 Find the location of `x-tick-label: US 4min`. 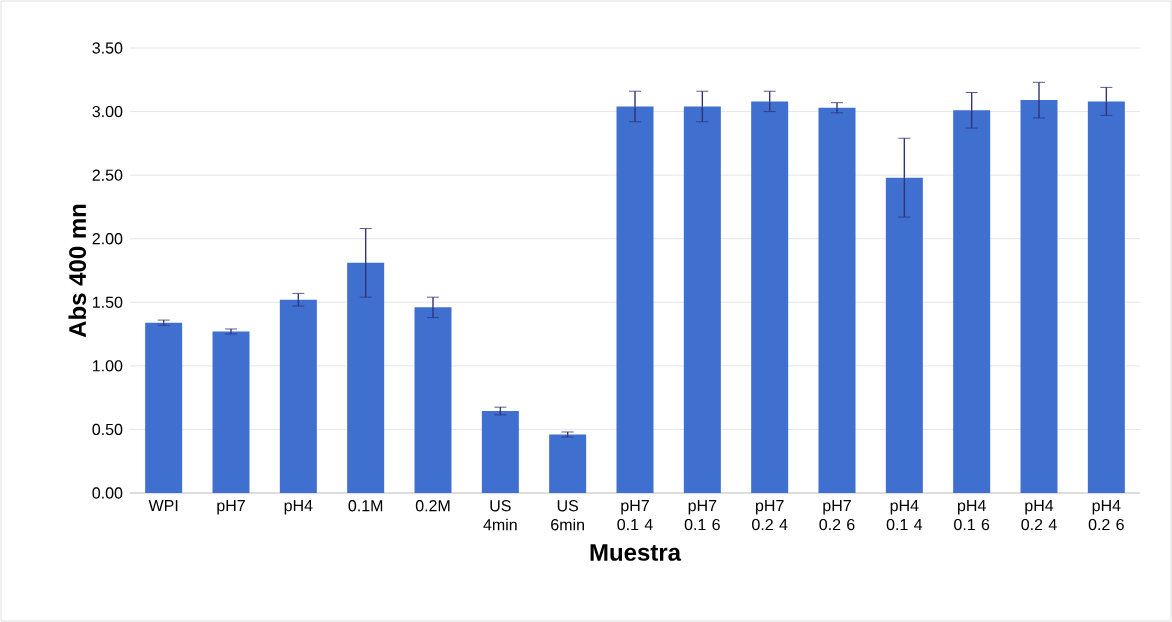

x-tick-label: US 4min is located at coordinates (500, 515).